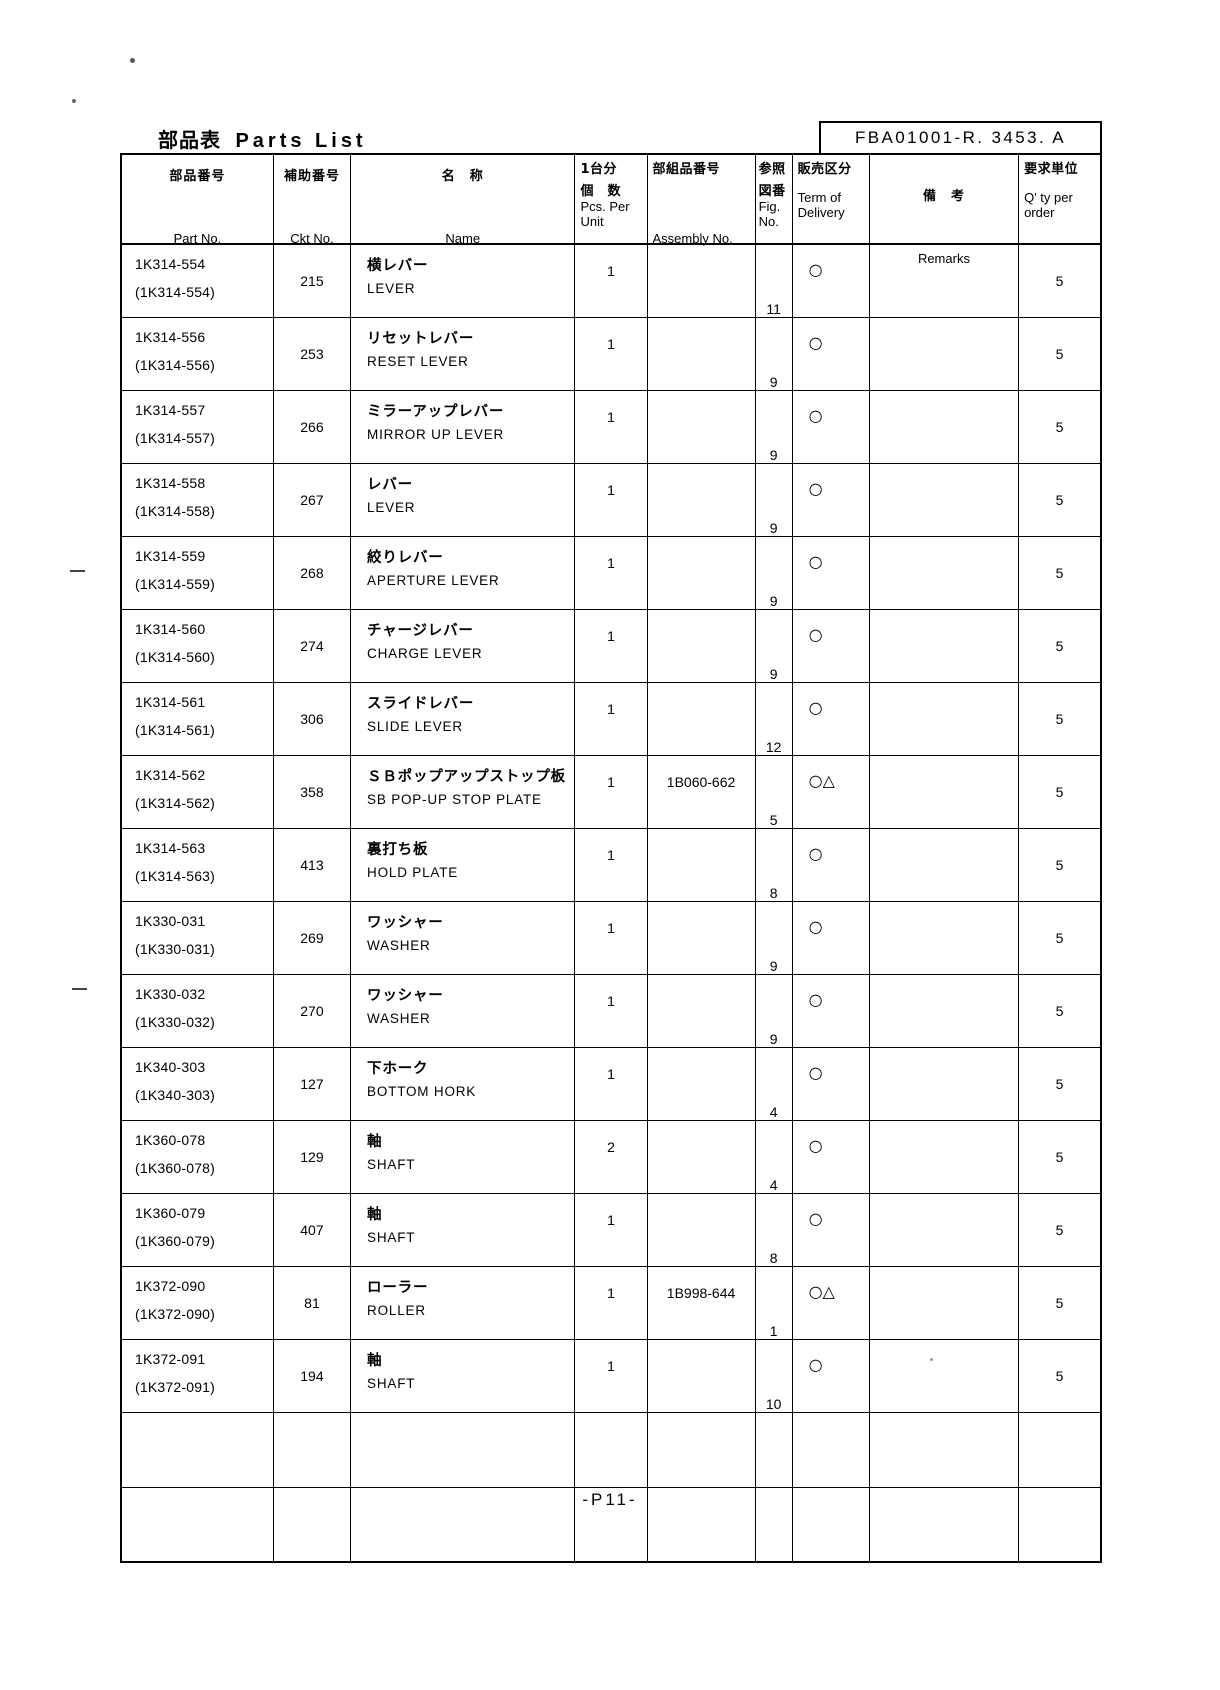 The image size is (1220, 1690). What do you see at coordinates (312, 1302) in the screenshot?
I see `cell-ckt-no: 81` at bounding box center [312, 1302].